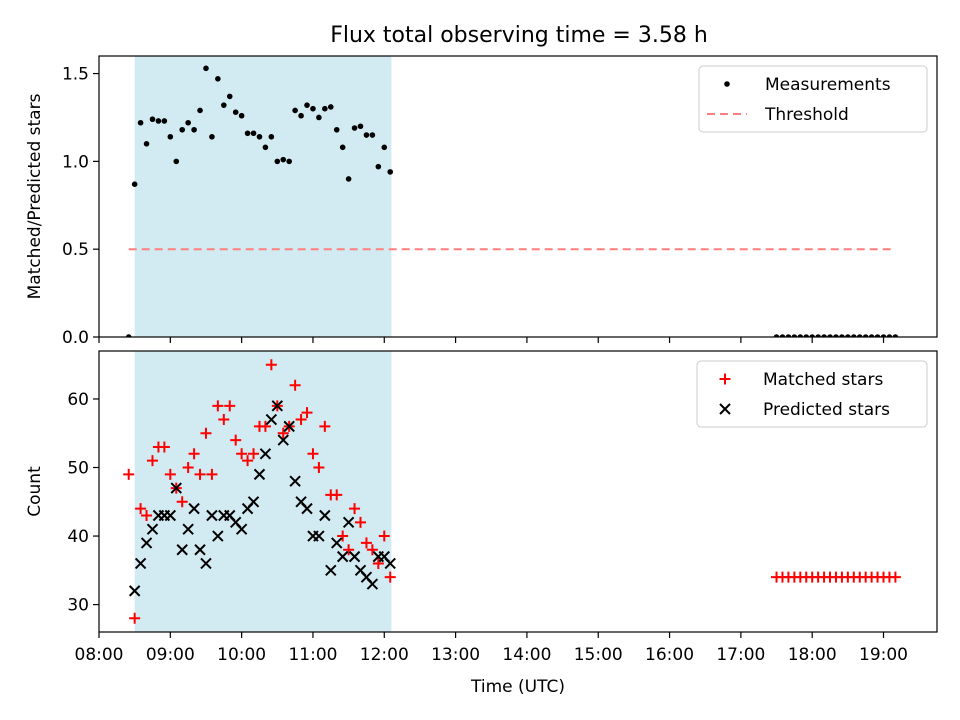  What do you see at coordinates (883, 655) in the screenshot?
I see `x-tick-label: 19:00` at bounding box center [883, 655].